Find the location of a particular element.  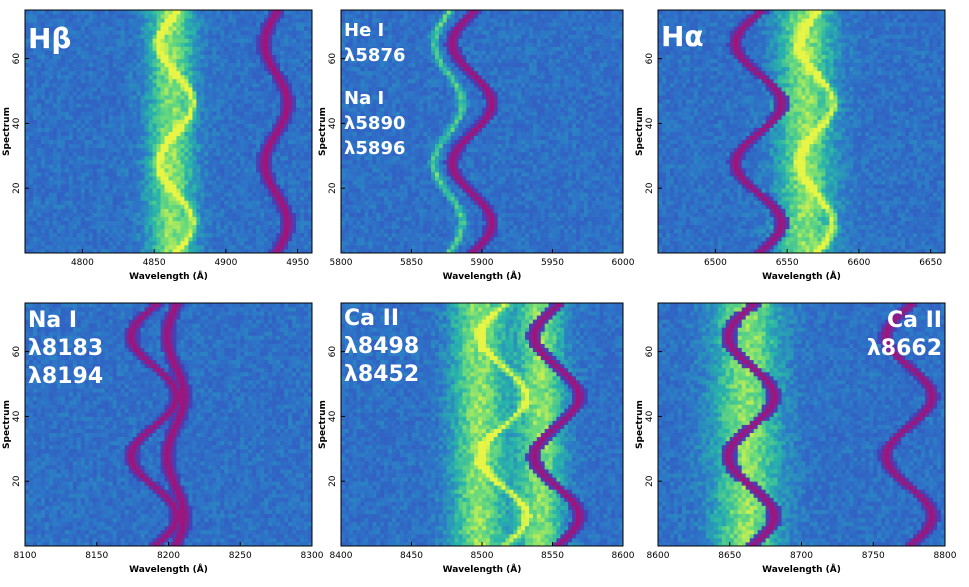

x-tick-label: 4900 is located at coordinates (225, 263).